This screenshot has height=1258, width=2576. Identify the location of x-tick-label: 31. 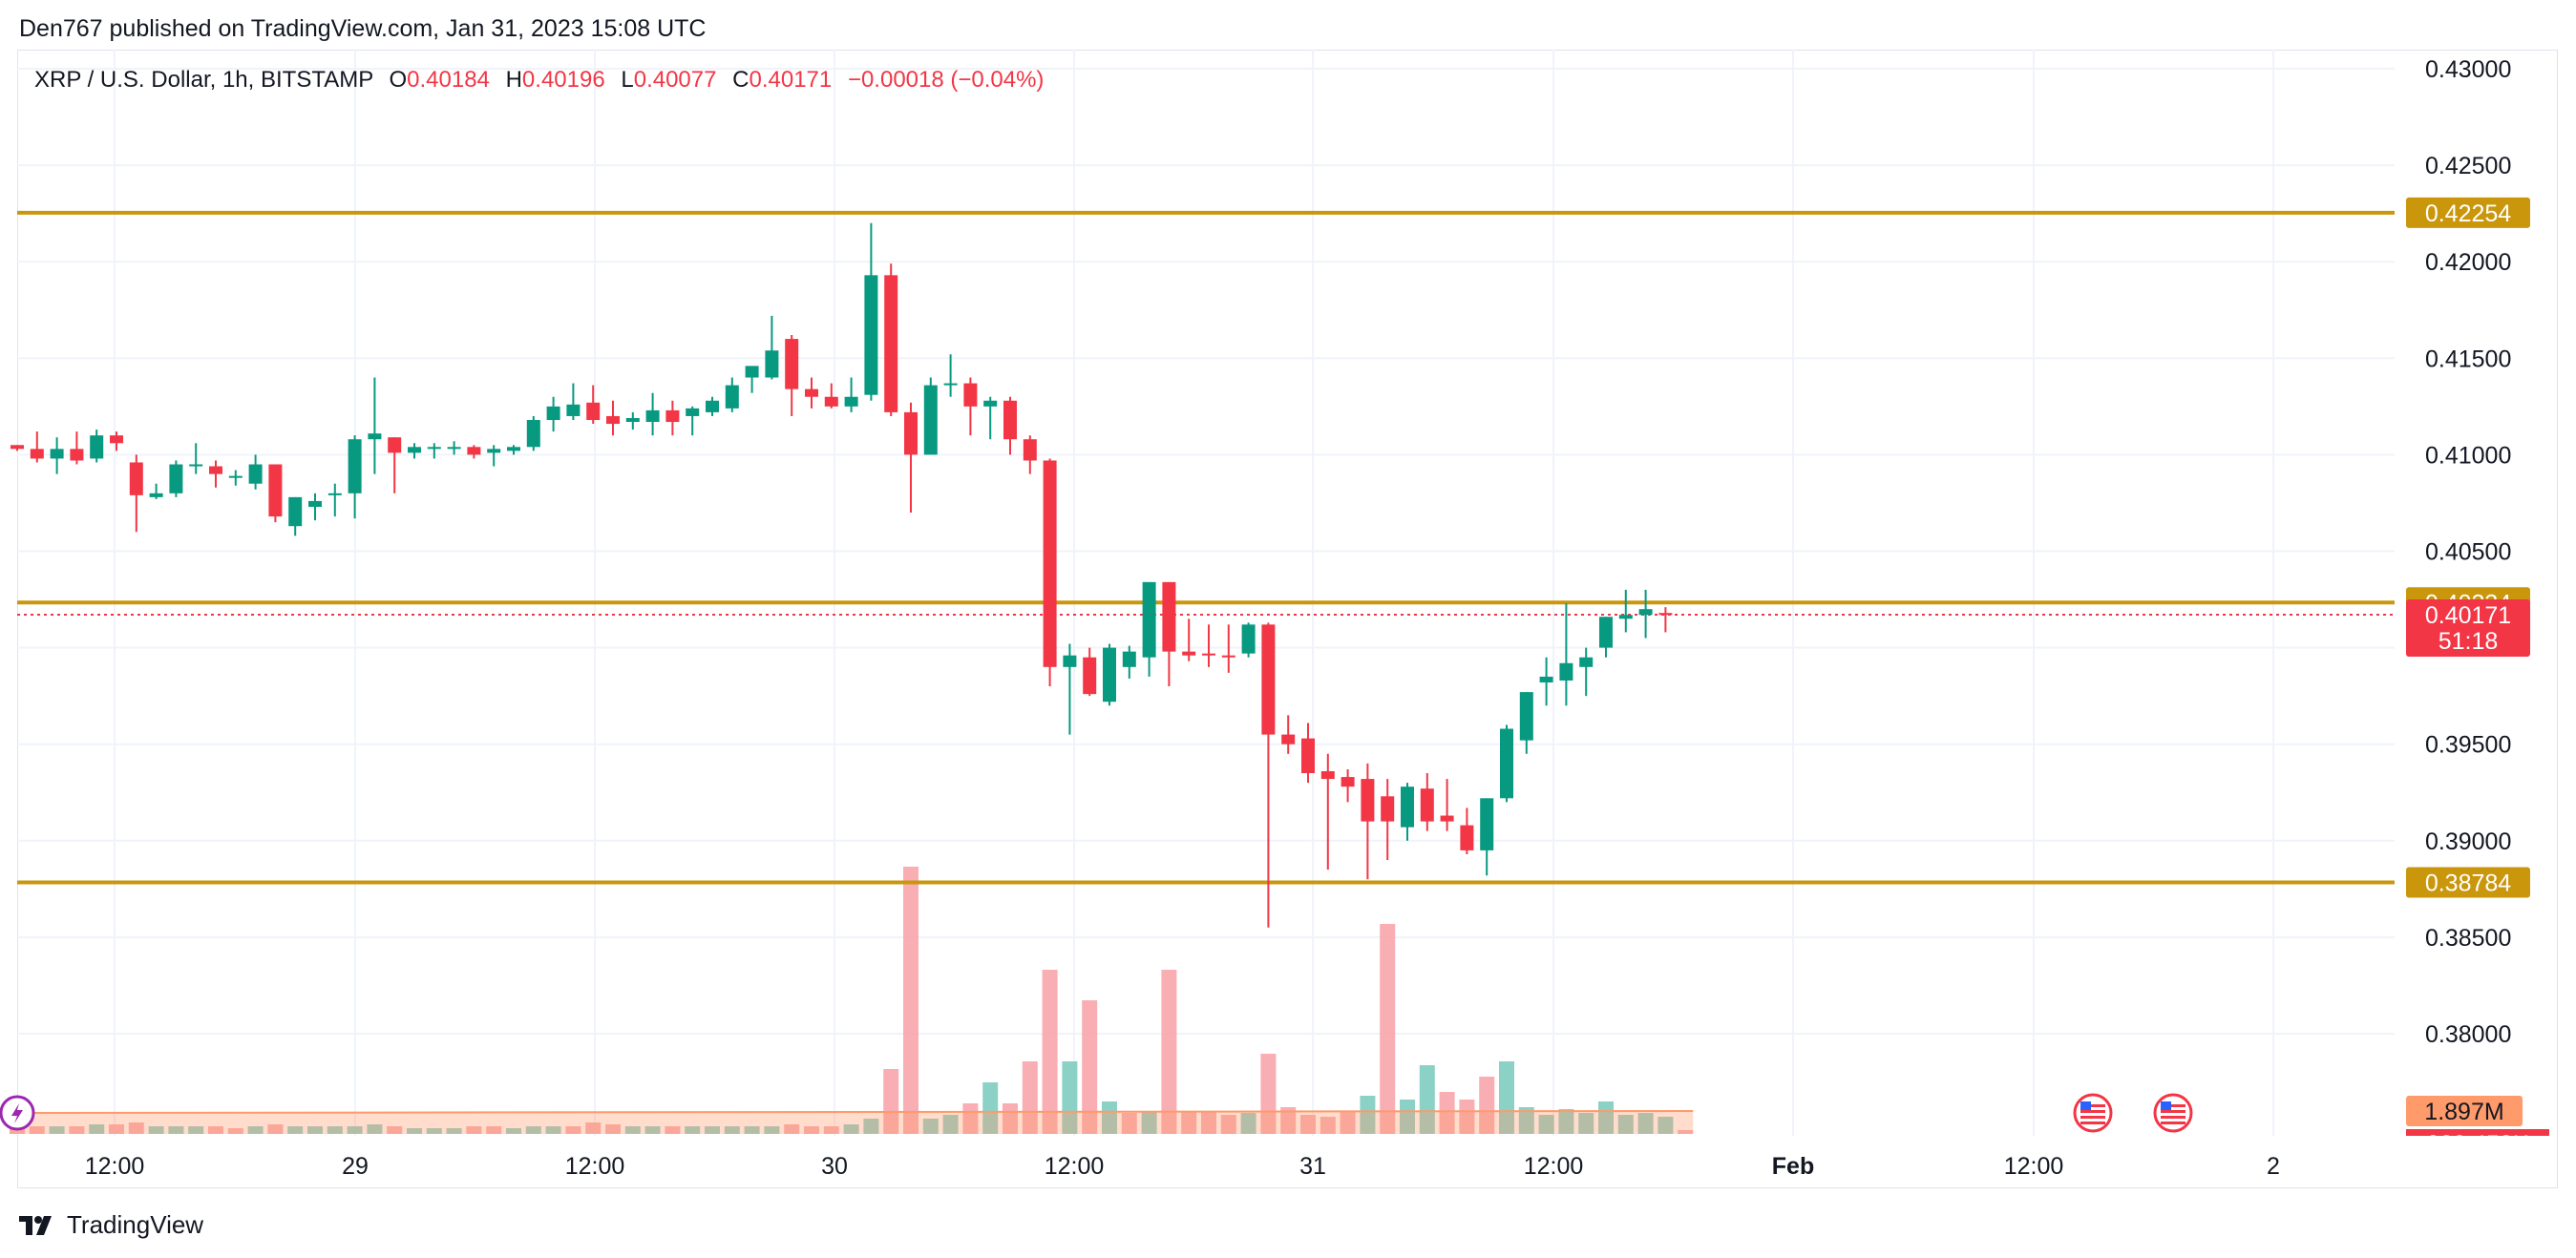
(1312, 1167).